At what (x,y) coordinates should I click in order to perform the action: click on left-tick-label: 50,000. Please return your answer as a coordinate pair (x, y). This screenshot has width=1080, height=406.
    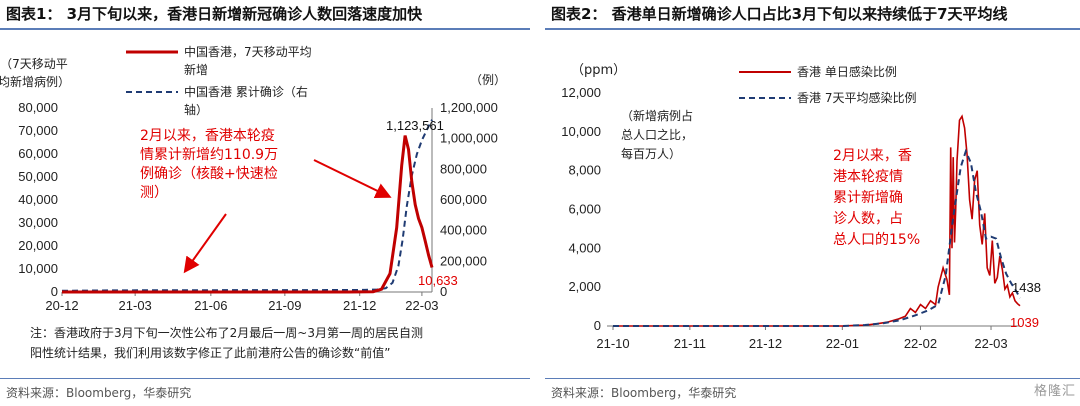
    Looking at the image, I should click on (38, 176).